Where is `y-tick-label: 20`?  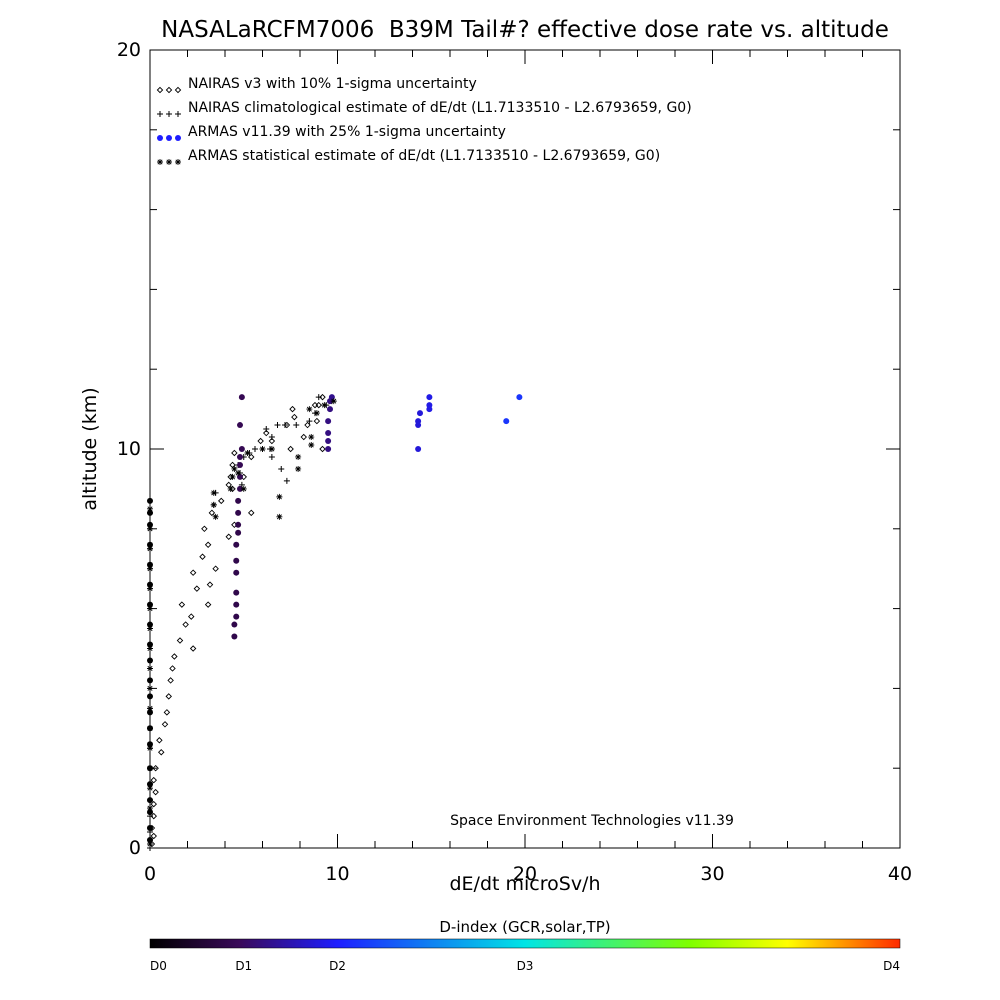
y-tick-label: 20 is located at coordinates (129, 50).